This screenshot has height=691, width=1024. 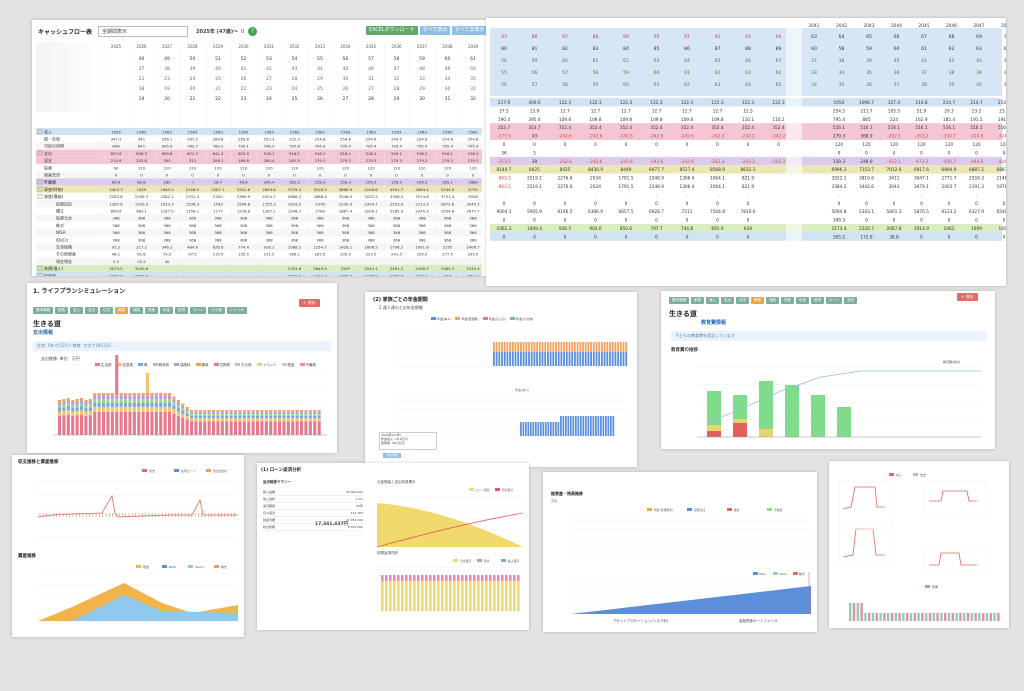 I want to click on value-cell: 2320, so click(x=218, y=196).